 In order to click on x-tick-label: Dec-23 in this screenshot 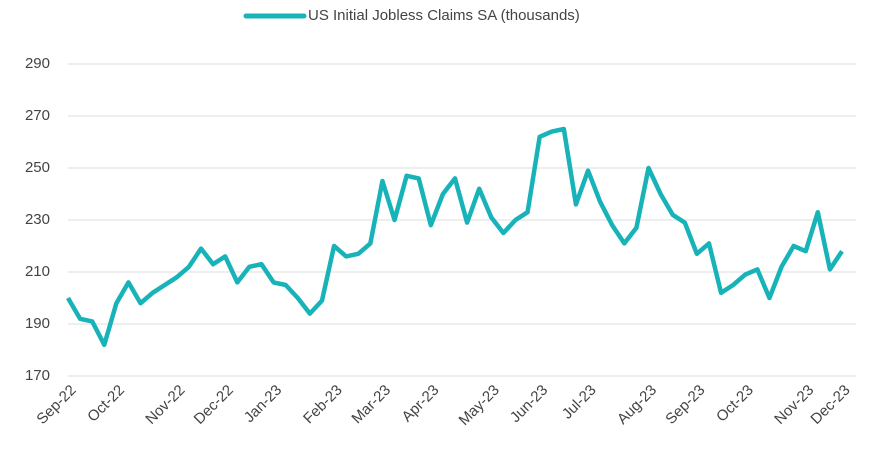, I will do `click(830, 405)`.